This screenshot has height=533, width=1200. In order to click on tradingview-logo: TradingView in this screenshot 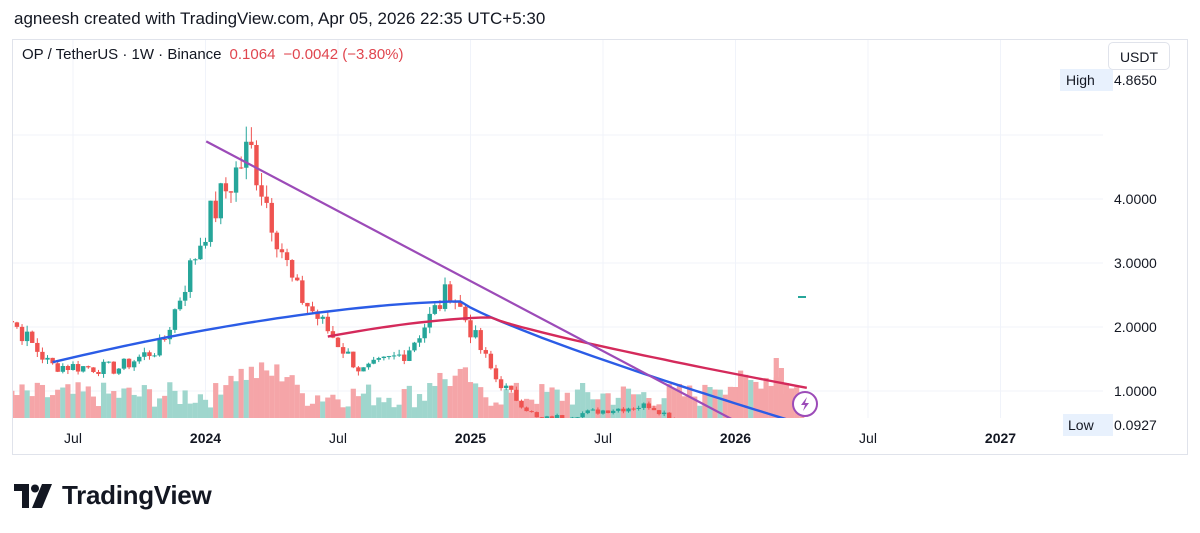, I will do `click(113, 495)`.